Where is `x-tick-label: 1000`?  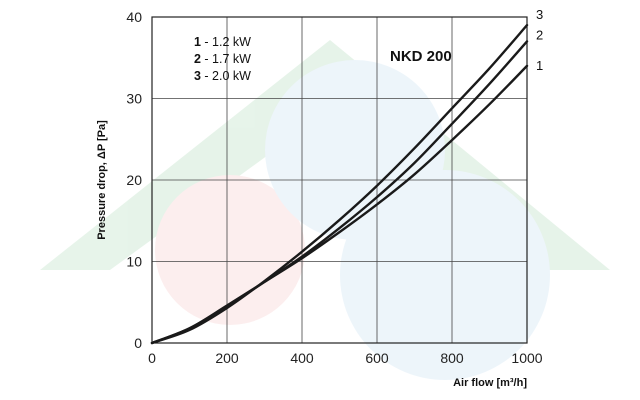 x-tick-label: 1000 is located at coordinates (526, 358).